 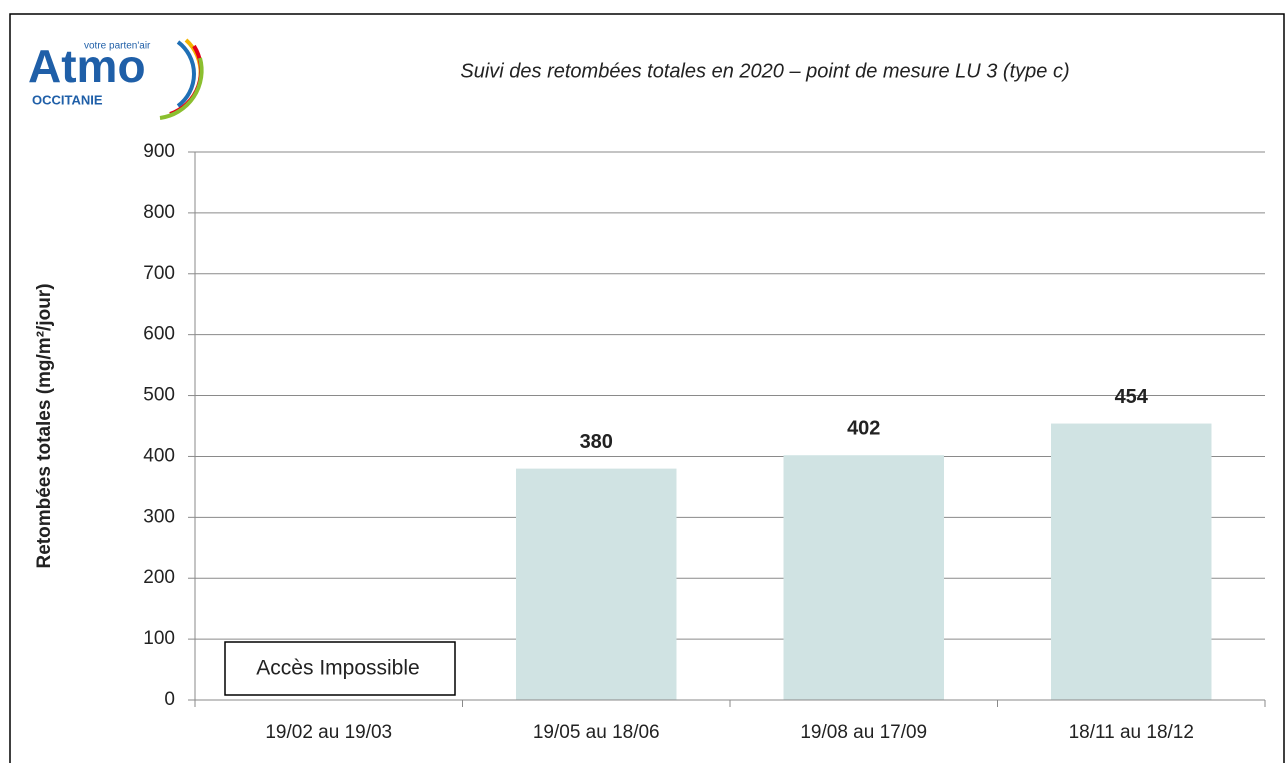 What do you see at coordinates (159, 273) in the screenshot?
I see `y-tick-label: 700` at bounding box center [159, 273].